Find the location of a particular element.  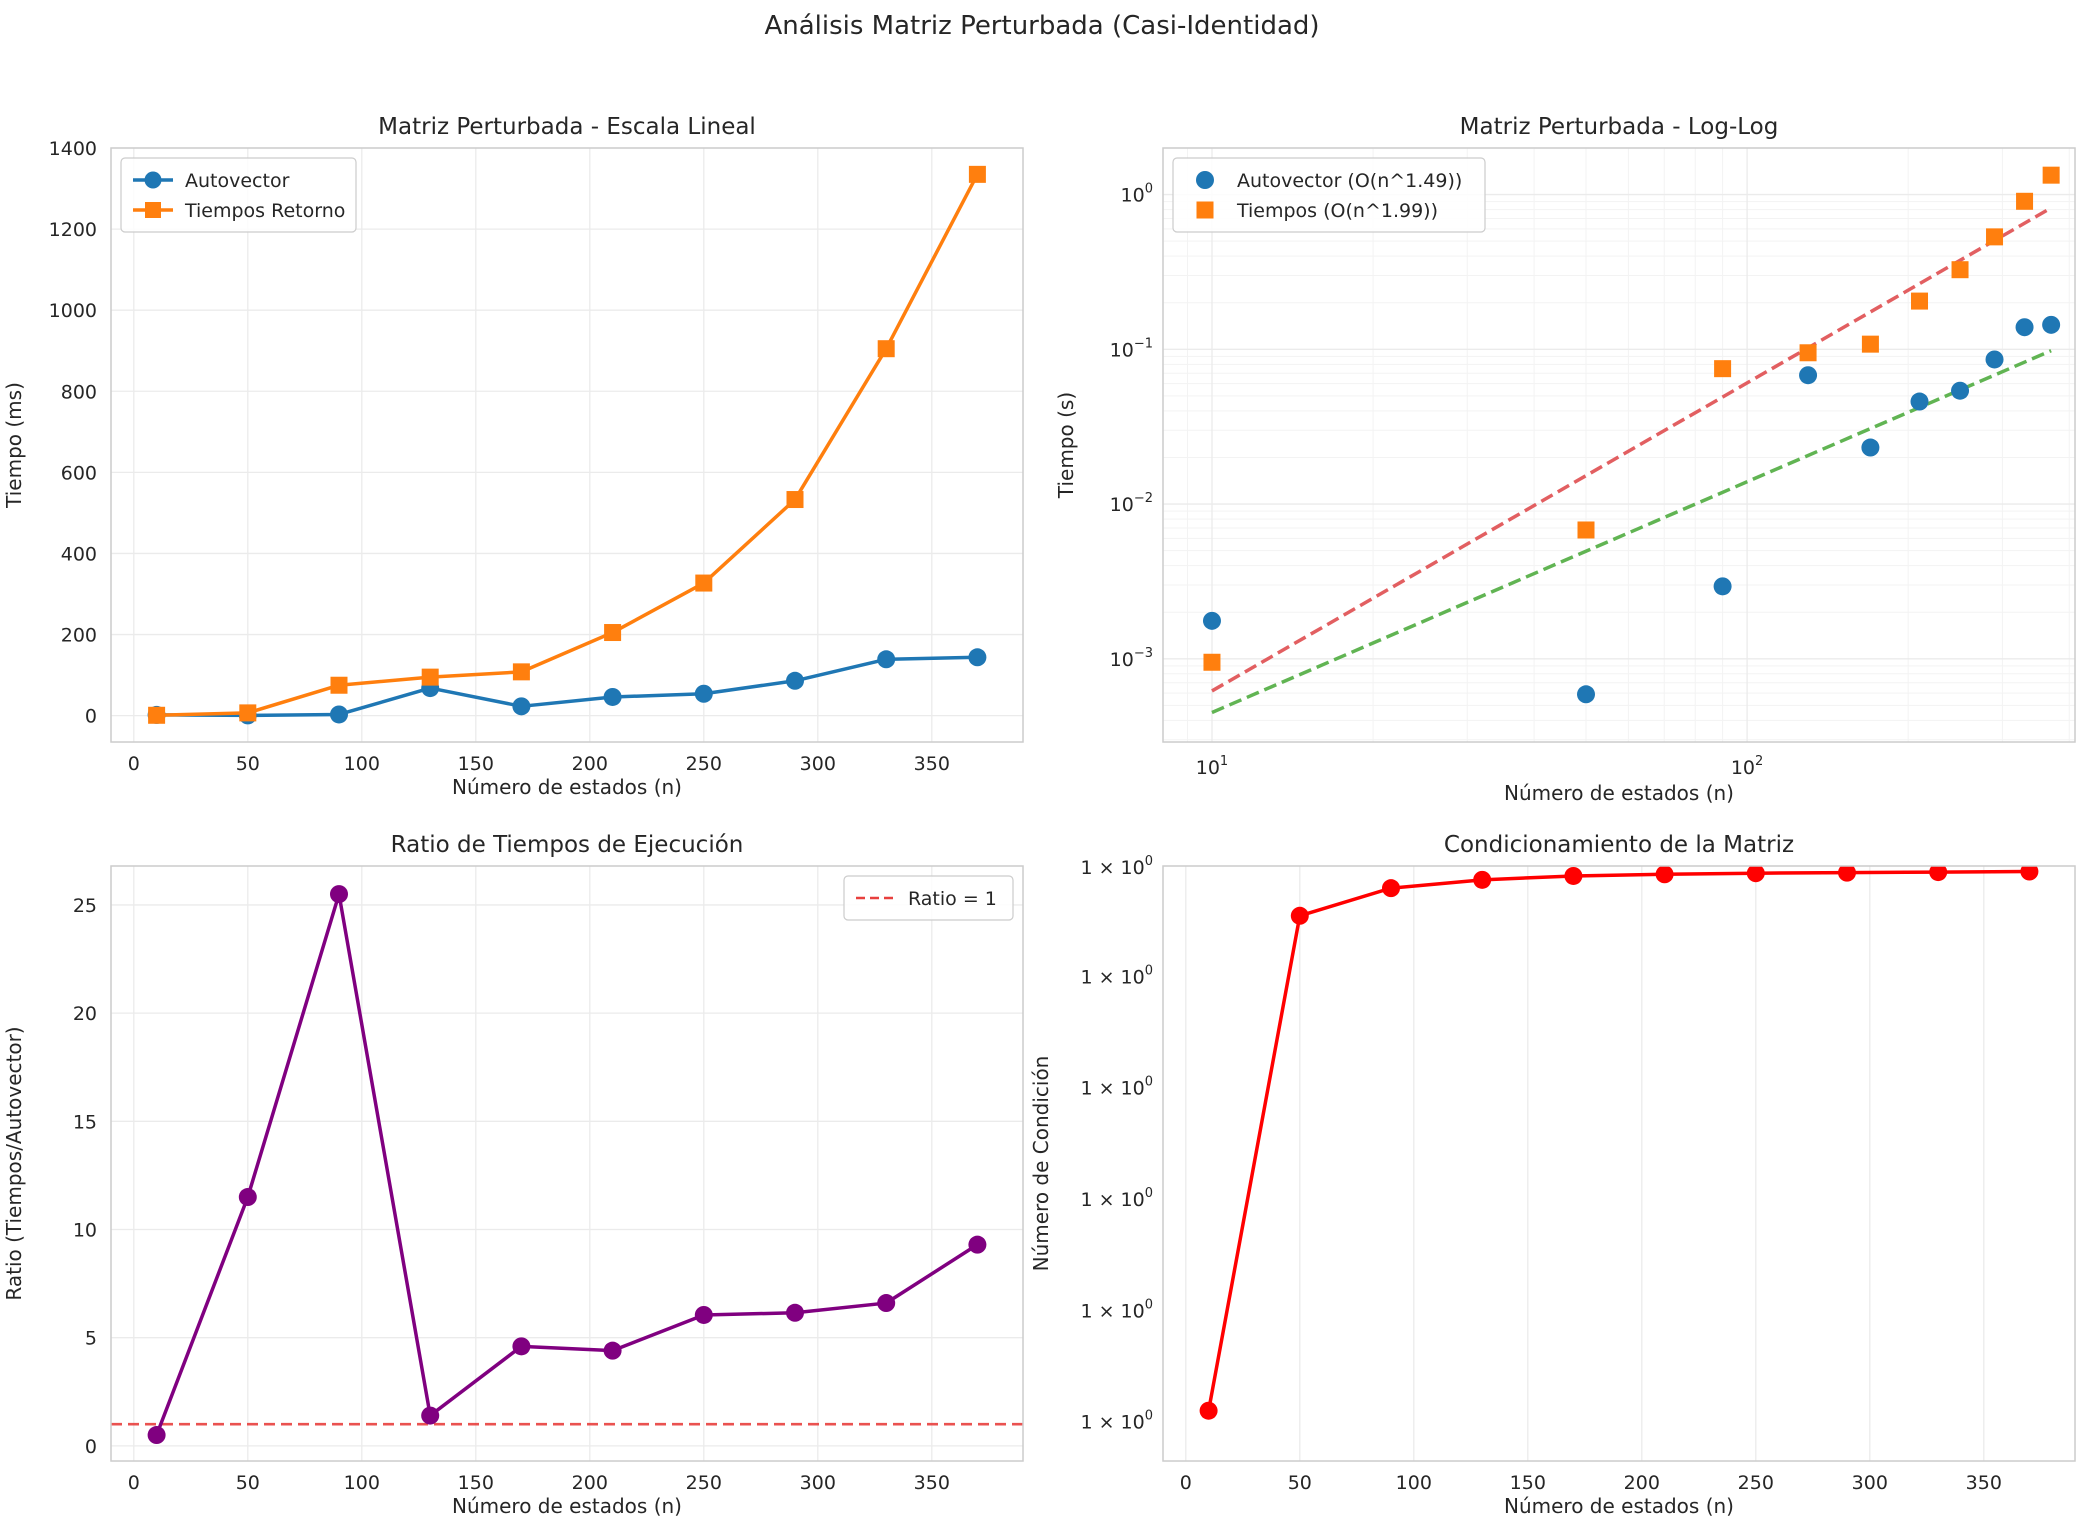

y-tick-label: 10⁰ is located at coordinates (1137, 194).